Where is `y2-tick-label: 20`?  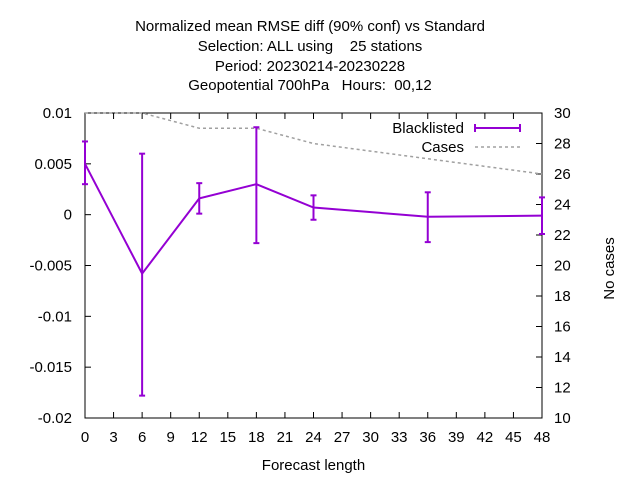 y2-tick-label: 20 is located at coordinates (562, 266).